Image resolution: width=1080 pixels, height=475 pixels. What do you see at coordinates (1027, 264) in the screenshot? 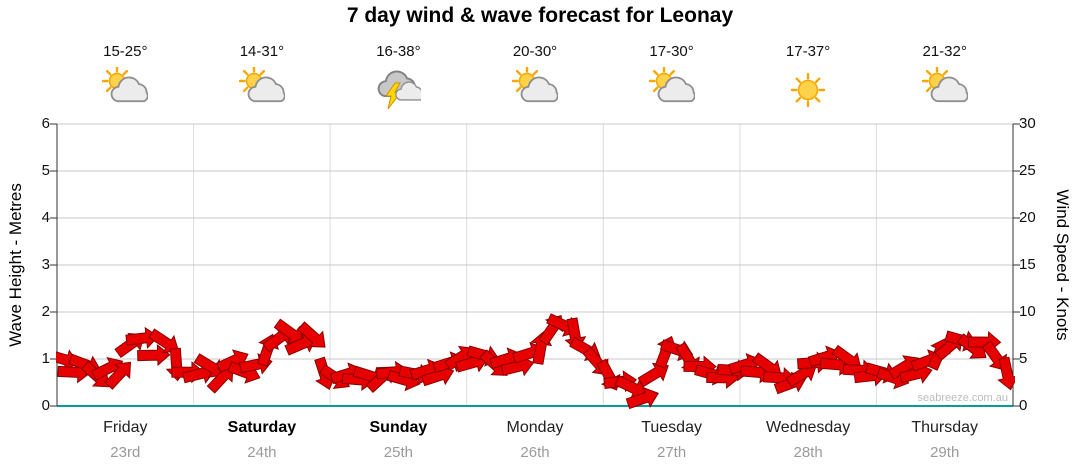
I see `tick-label-right: 15` at bounding box center [1027, 264].